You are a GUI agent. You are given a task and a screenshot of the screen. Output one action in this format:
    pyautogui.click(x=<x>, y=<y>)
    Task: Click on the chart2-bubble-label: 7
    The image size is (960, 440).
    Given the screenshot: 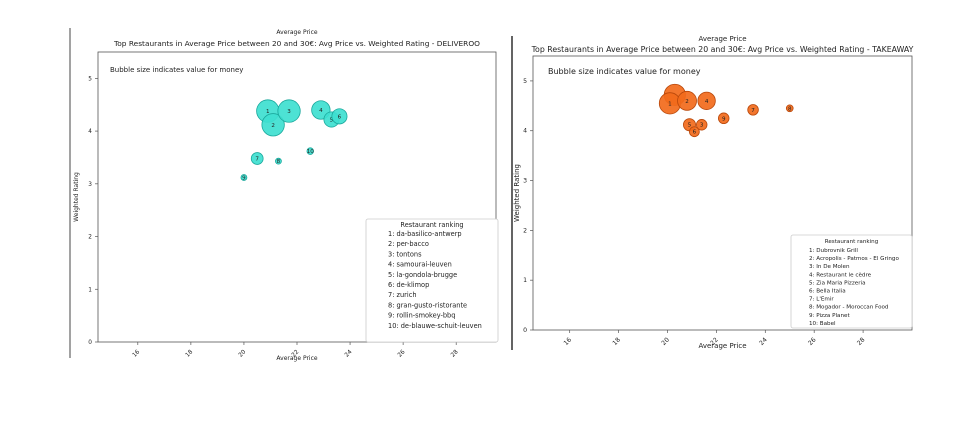 What is the action you would take?
    pyautogui.click(x=753, y=111)
    